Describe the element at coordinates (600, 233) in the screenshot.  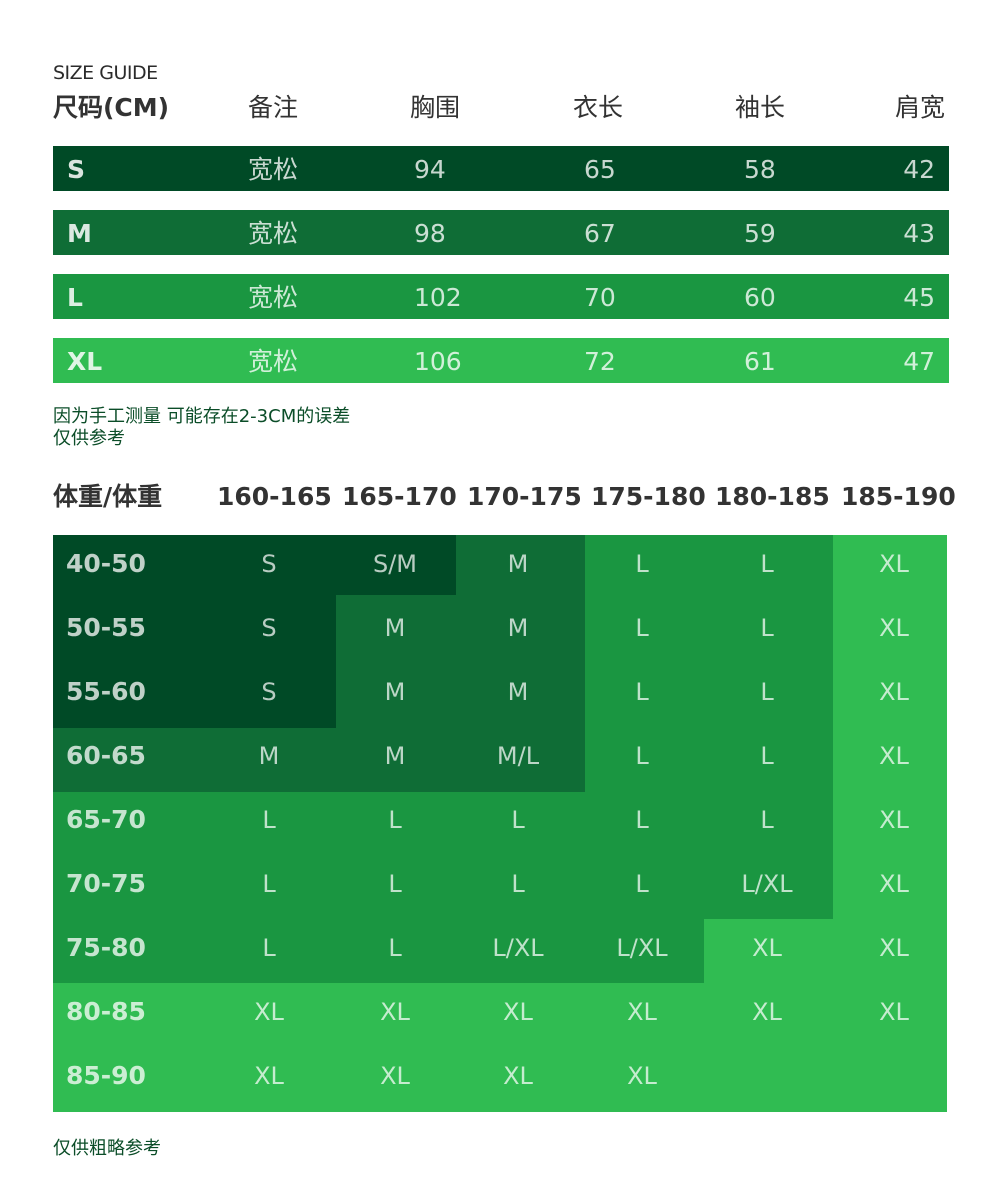
I see `length-cell: 67` at that location.